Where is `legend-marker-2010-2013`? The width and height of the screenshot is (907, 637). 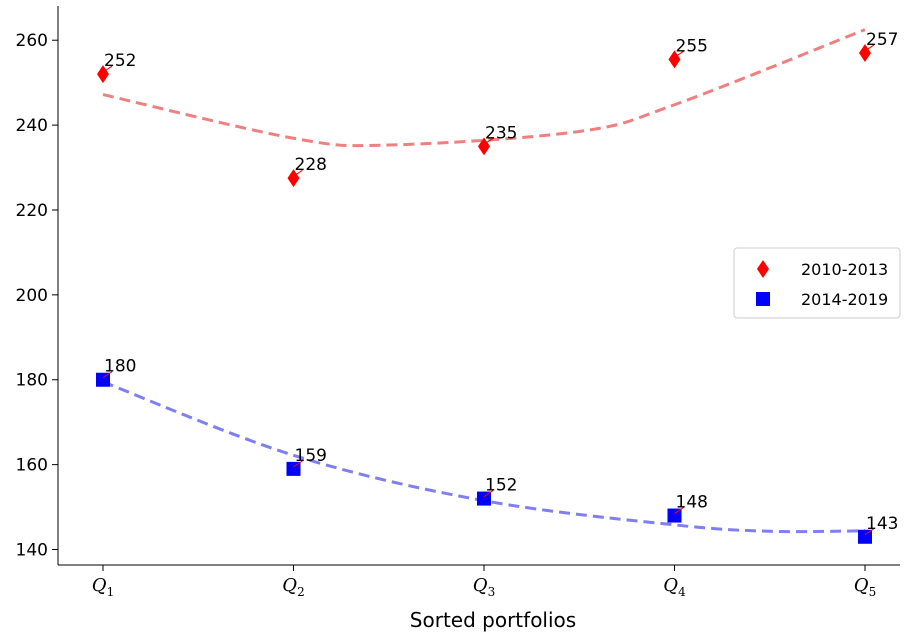
legend-marker-2010-2013 is located at coordinates (763, 269).